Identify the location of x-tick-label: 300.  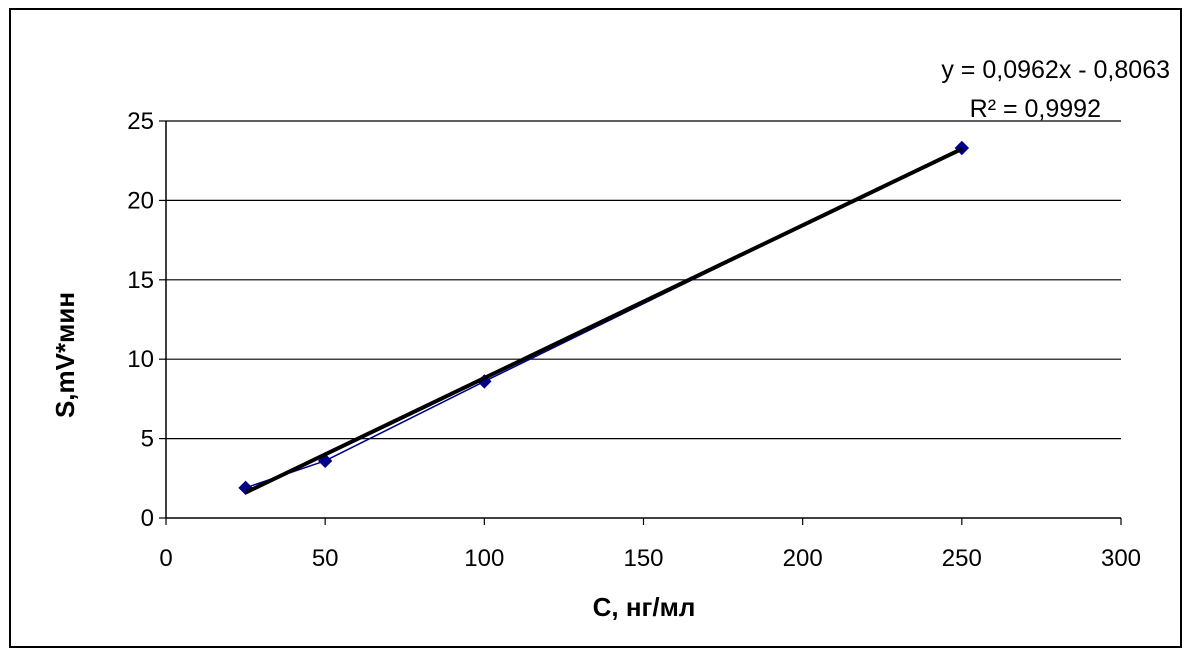
(1121, 558).